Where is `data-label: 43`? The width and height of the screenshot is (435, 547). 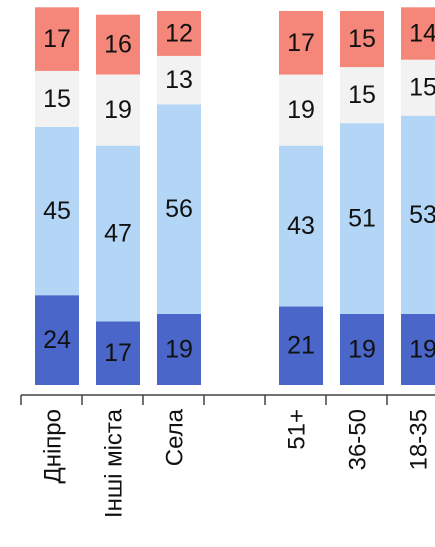 data-label: 43 is located at coordinates (301, 226).